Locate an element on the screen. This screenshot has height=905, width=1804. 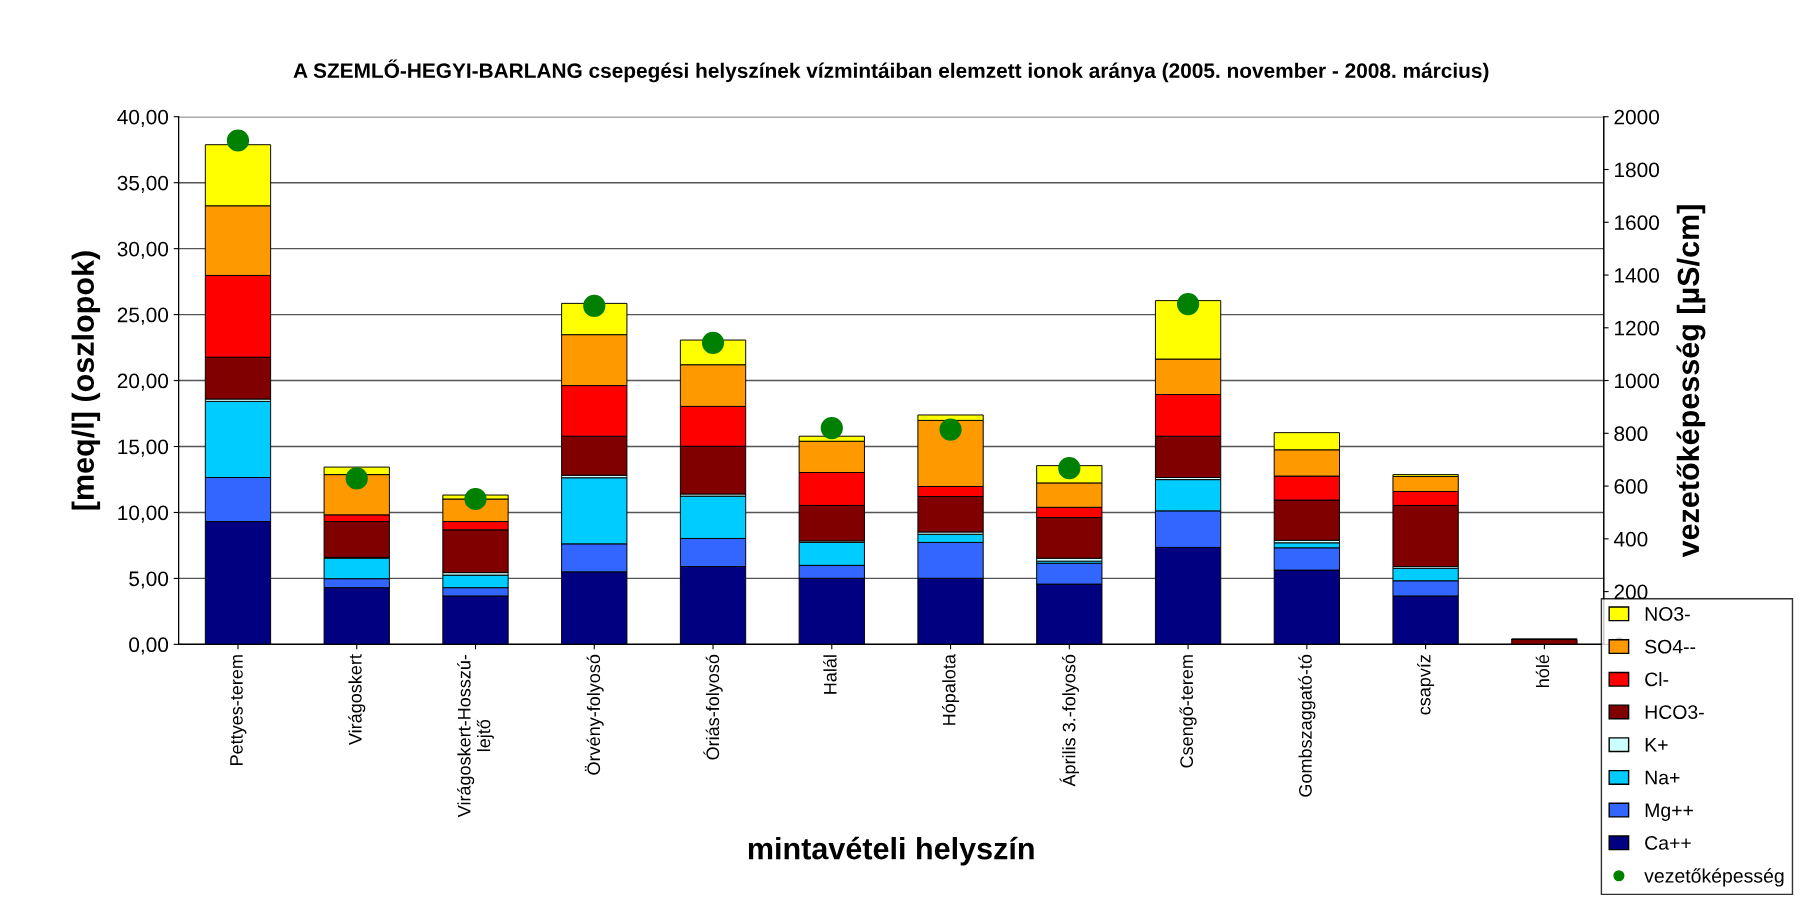
x-tick-label: Halál is located at coordinates (830, 674).